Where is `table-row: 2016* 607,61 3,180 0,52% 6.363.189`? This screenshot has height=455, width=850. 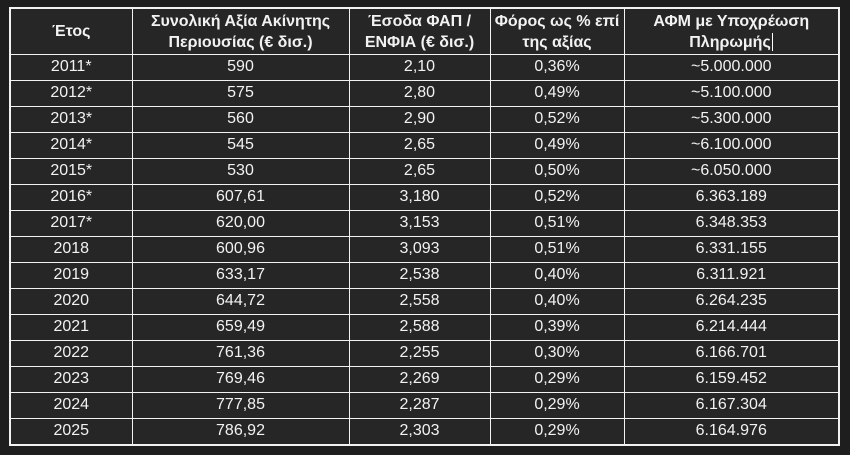 table-row: 2016* 607,61 3,180 0,52% 6.363.189 is located at coordinates (424, 197).